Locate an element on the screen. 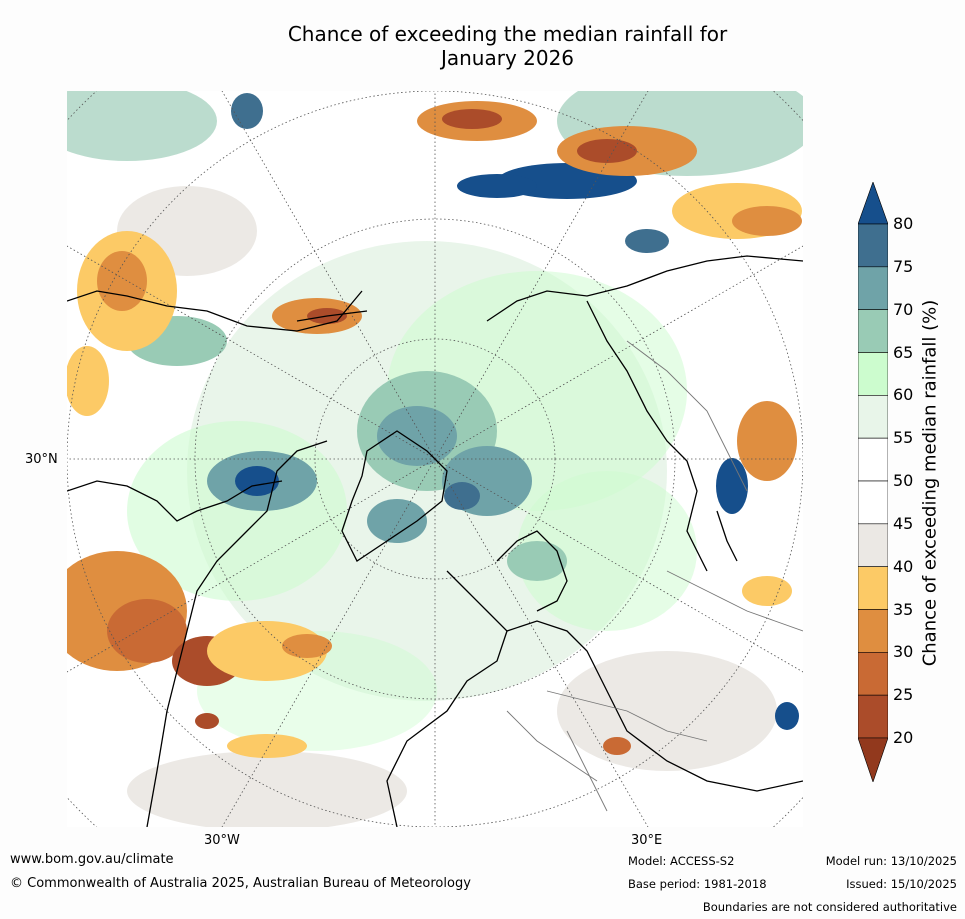  colorbar-tick-65: 65 is located at coordinates (903, 352).